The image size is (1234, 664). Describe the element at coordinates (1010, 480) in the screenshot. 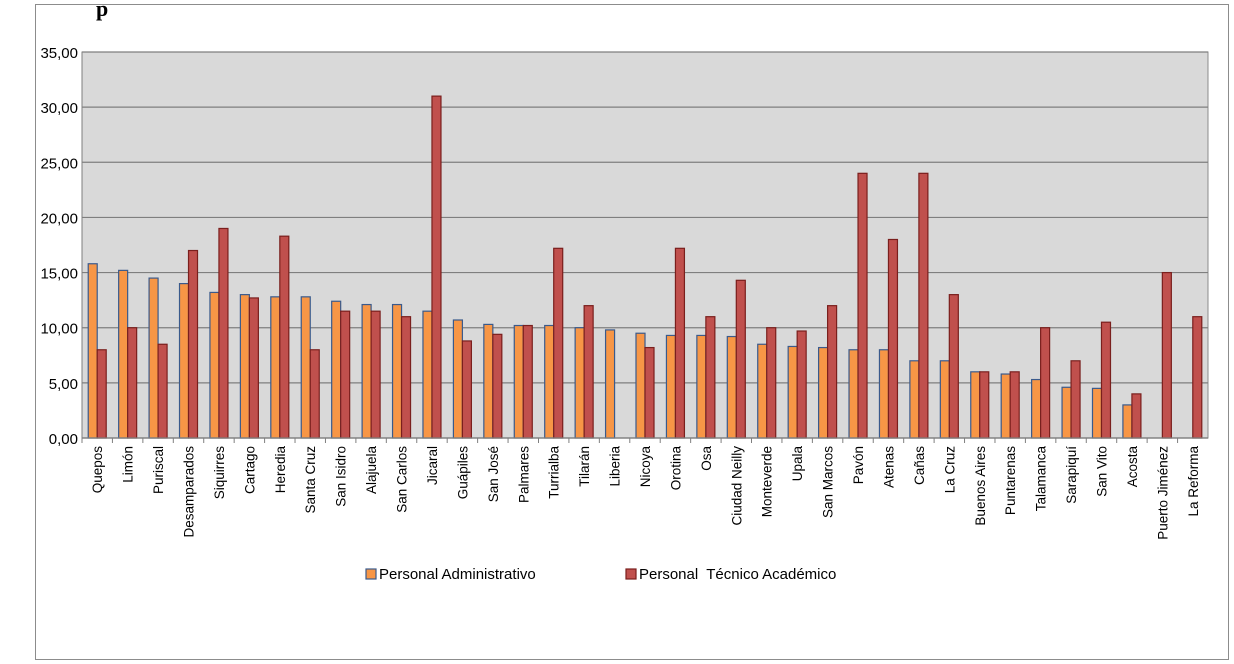

I see `x-tick-label: Puntarenas` at that location.